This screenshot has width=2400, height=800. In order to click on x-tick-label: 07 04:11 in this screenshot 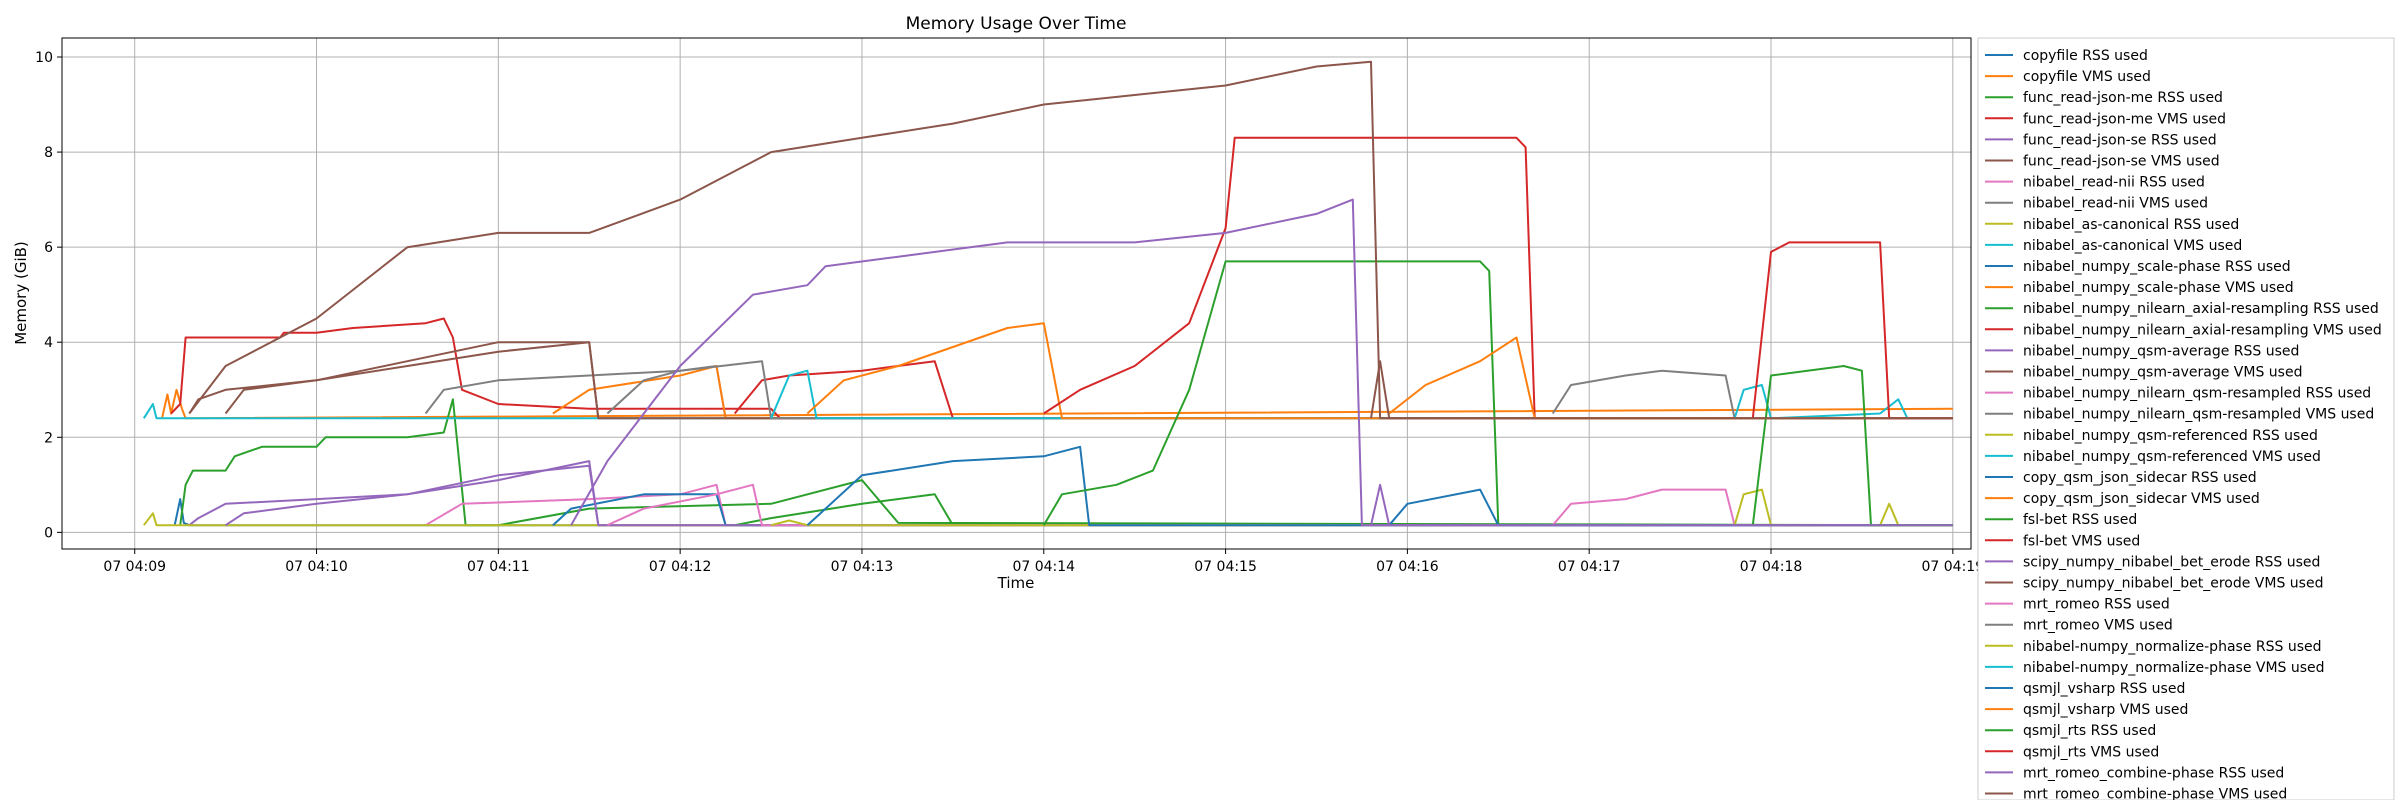, I will do `click(498, 567)`.